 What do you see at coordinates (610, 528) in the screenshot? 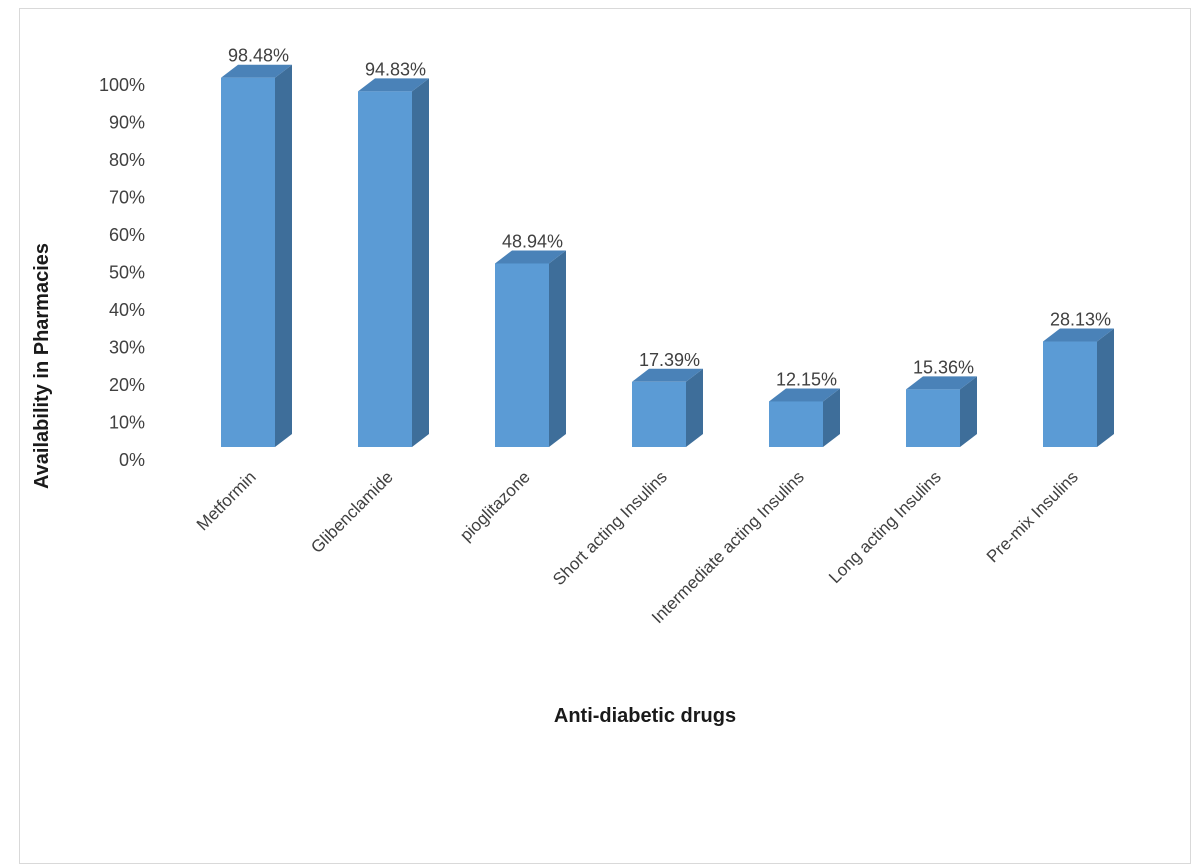
I see `category-label: Short acting Insulins` at bounding box center [610, 528].